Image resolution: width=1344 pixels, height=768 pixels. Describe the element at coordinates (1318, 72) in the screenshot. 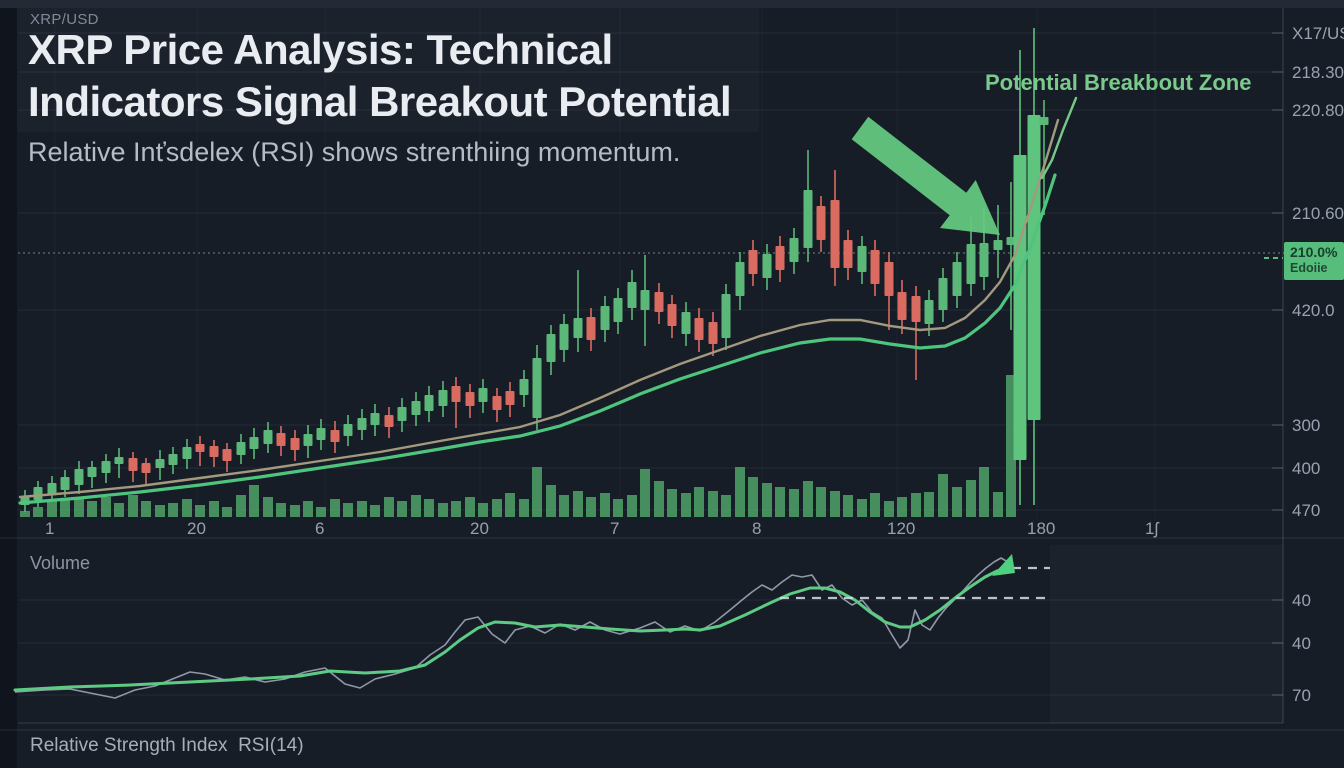

I see `price-axis-label: 218.30` at that location.